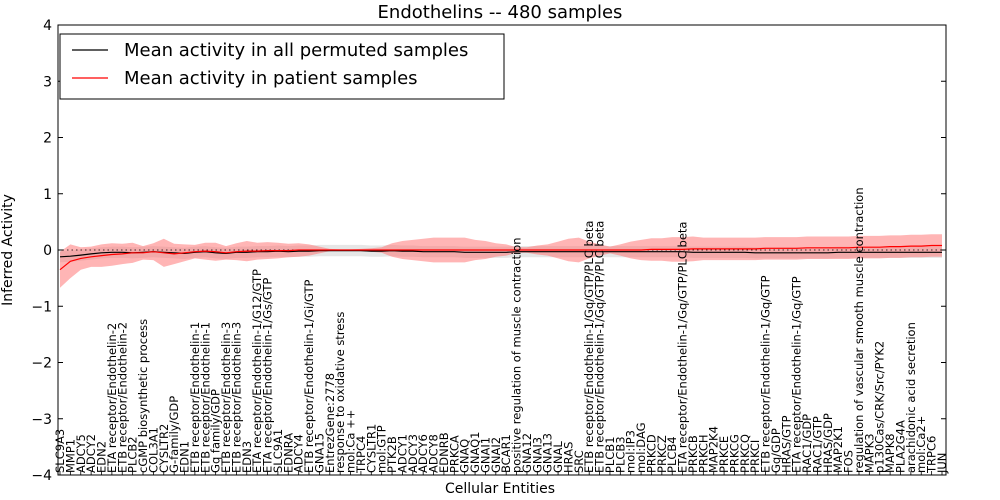 This screenshot has height=500, width=1000. What do you see at coordinates (288, 453) in the screenshot?
I see `x-tick-label: EDNRA` at bounding box center [288, 453].